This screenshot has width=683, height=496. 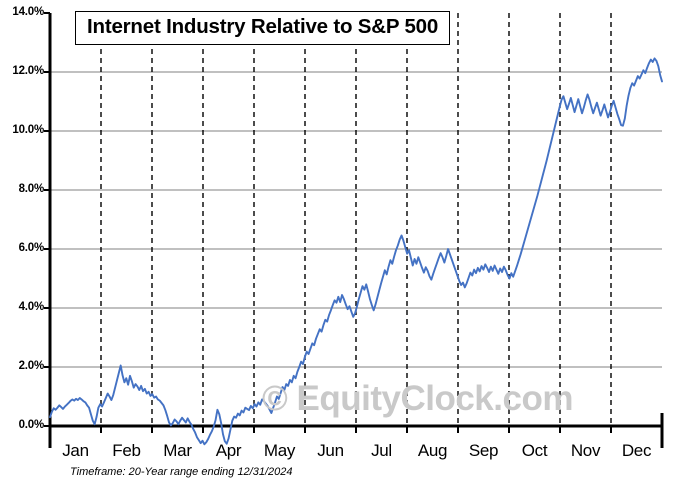 I want to click on x-axis-tick-label: Mar, so click(x=177, y=450).